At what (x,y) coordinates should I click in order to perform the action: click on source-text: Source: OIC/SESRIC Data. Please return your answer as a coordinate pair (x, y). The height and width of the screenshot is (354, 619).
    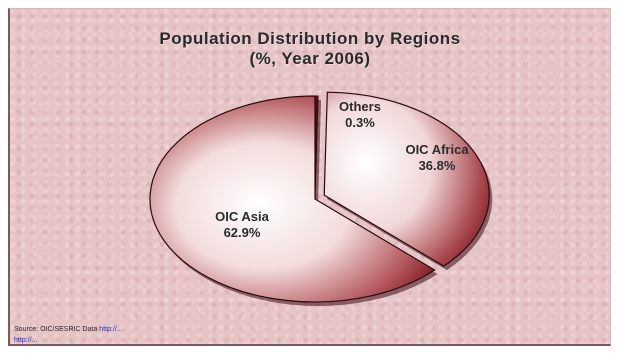
    Looking at the image, I should click on (56, 329).